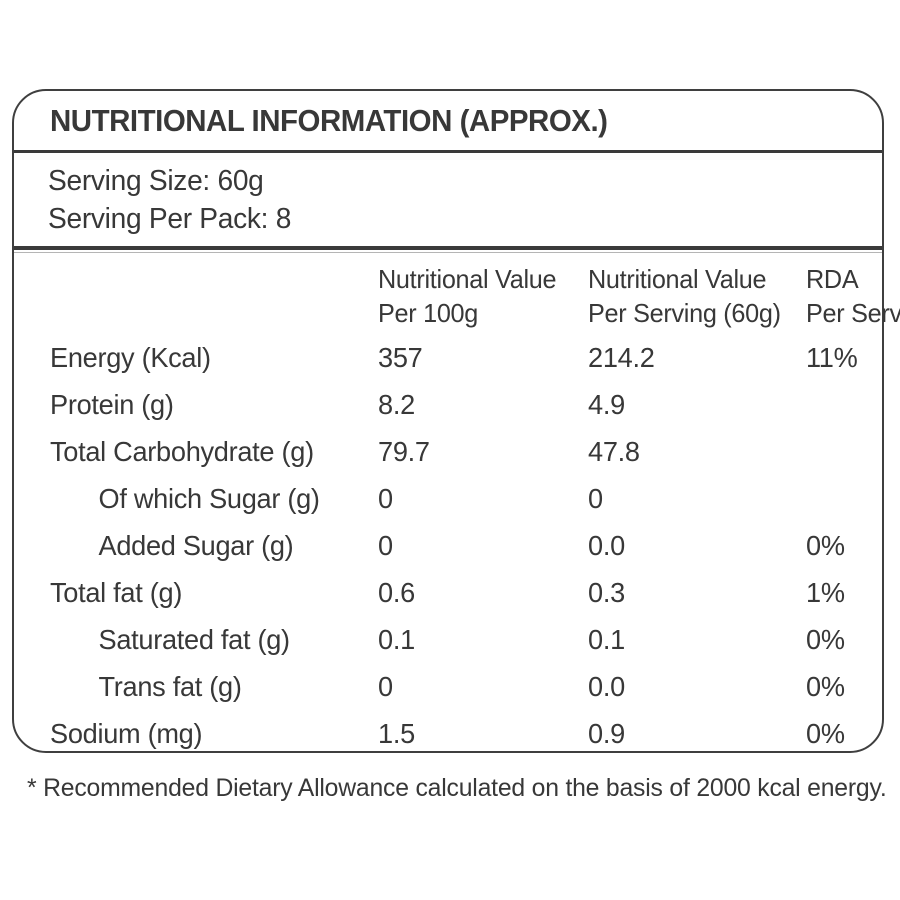  I want to click on column-header-line: Per 100g, so click(428, 313).